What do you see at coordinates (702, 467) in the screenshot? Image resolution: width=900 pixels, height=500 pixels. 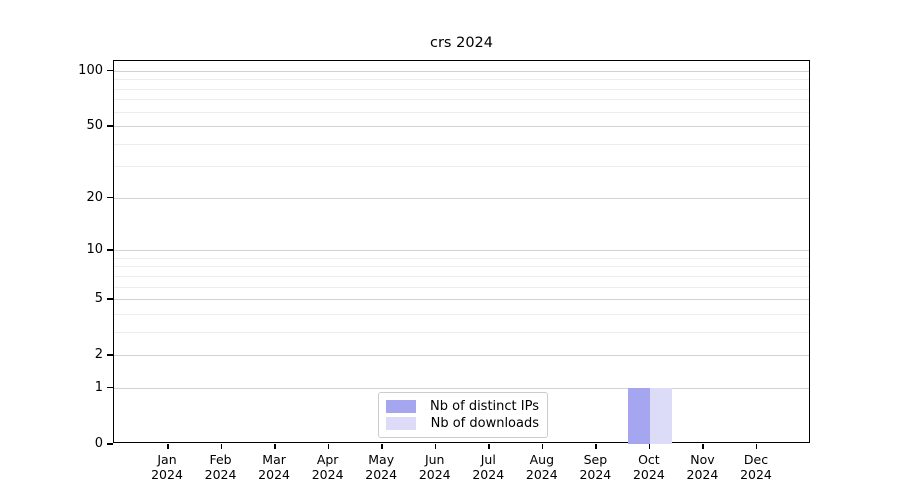 I see `x-tick-label-nov: Nov 2024` at bounding box center [702, 467].